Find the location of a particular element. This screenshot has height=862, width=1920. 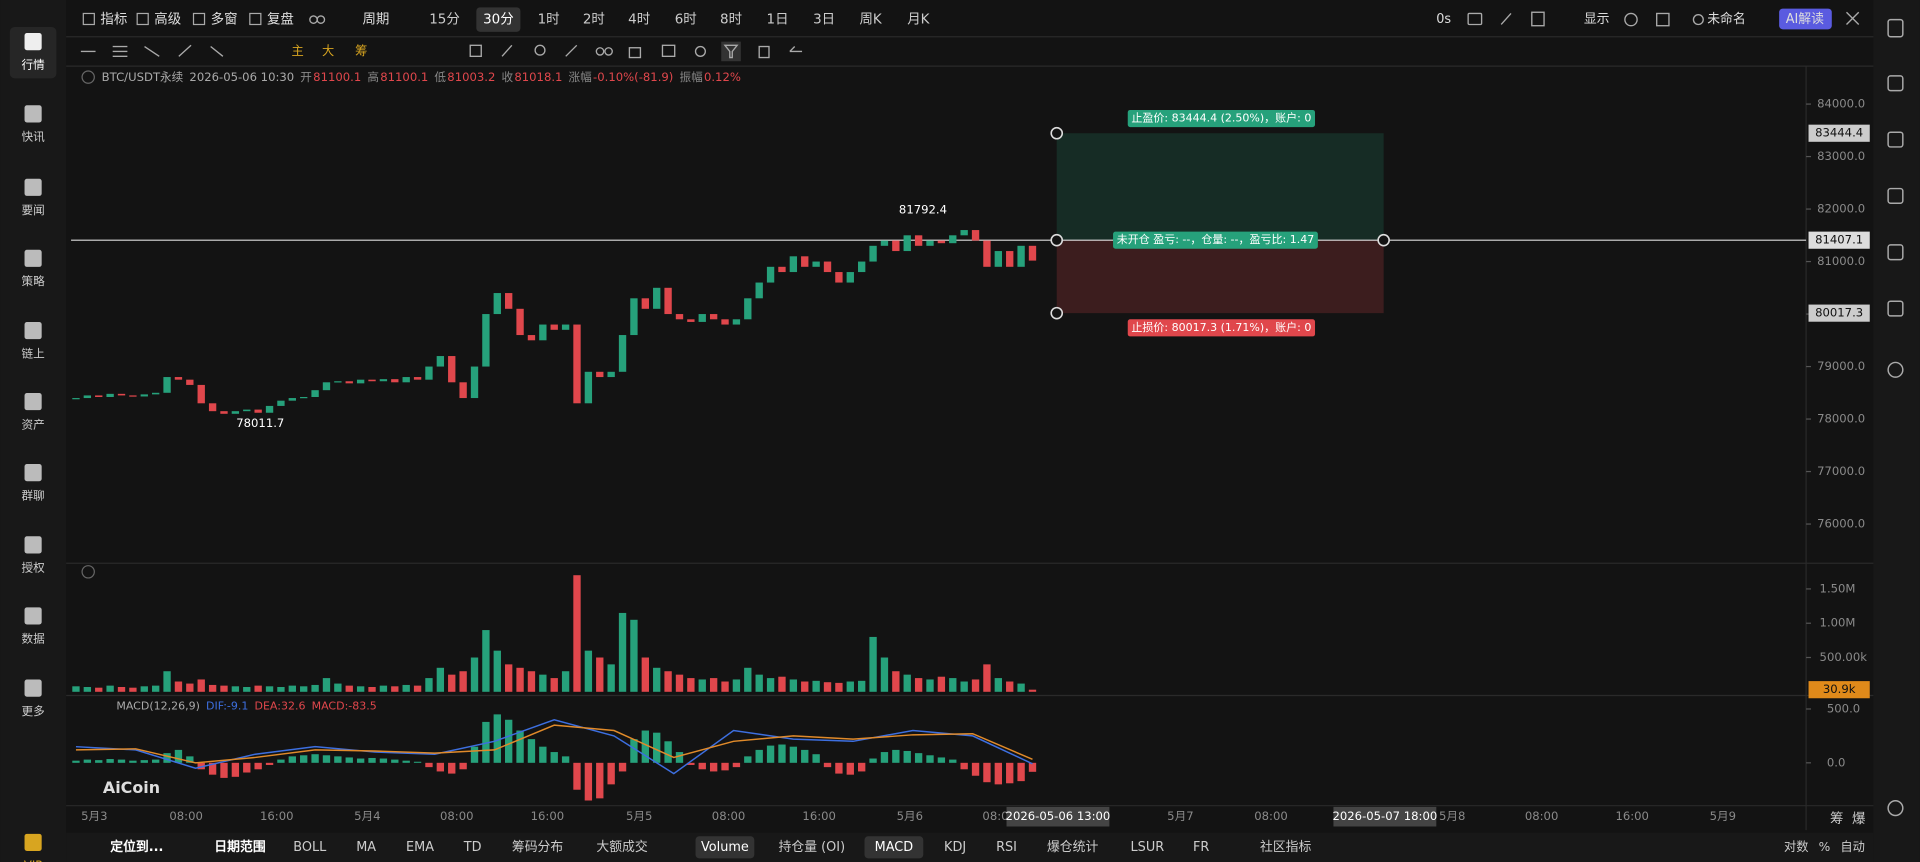

bottom-right-item: 自动 is located at coordinates (1852, 847).